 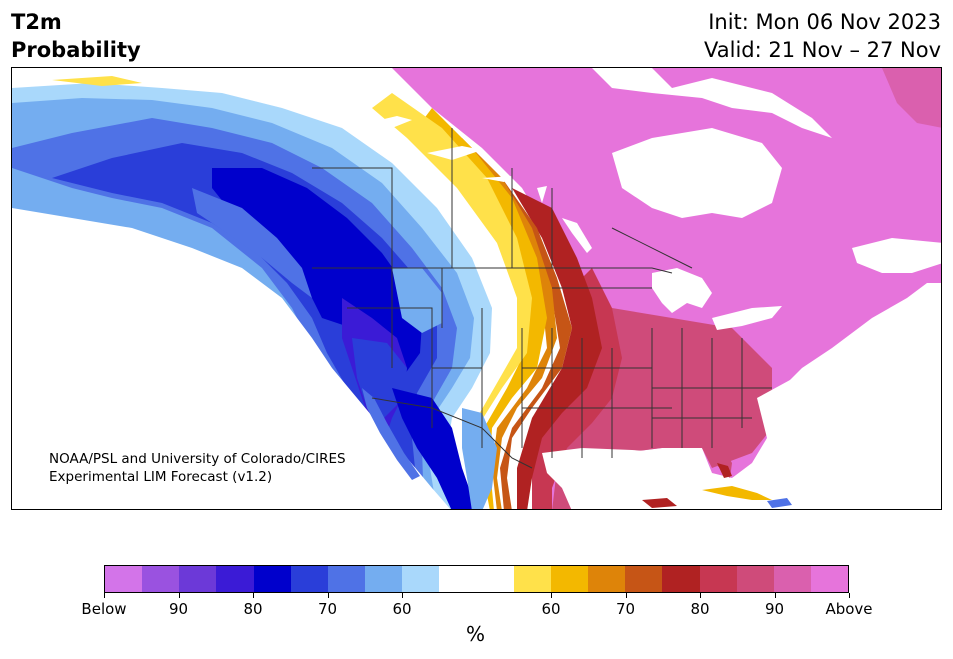 What do you see at coordinates (36, 22) in the screenshot?
I see `title-line-1: T2m` at bounding box center [36, 22].